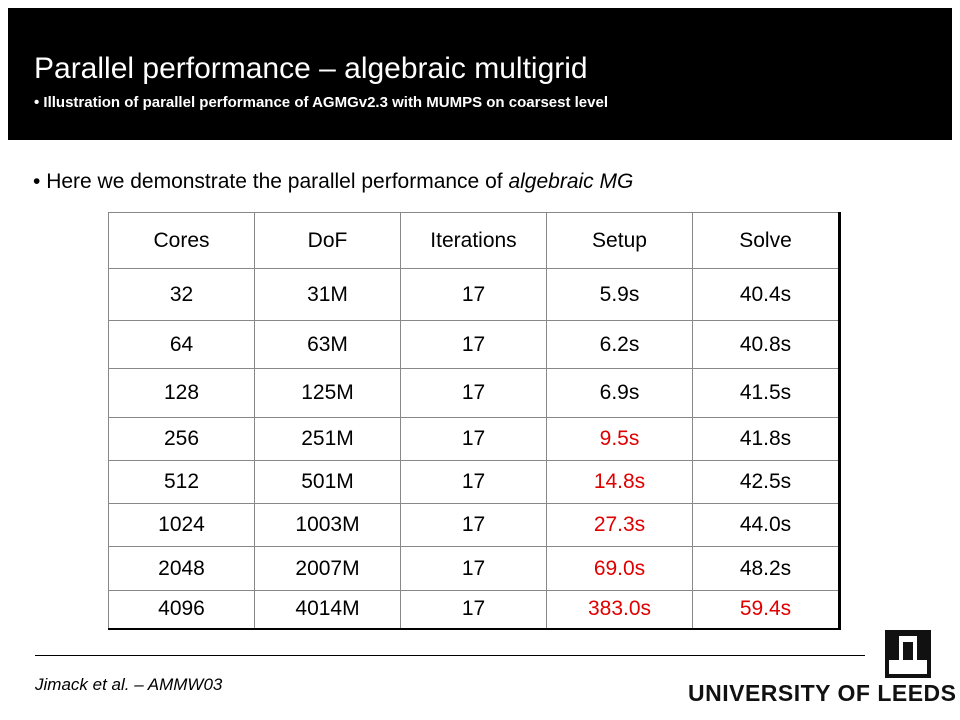 The width and height of the screenshot is (960, 720). What do you see at coordinates (327, 482) in the screenshot?
I see `table-cell: 501M` at bounding box center [327, 482].